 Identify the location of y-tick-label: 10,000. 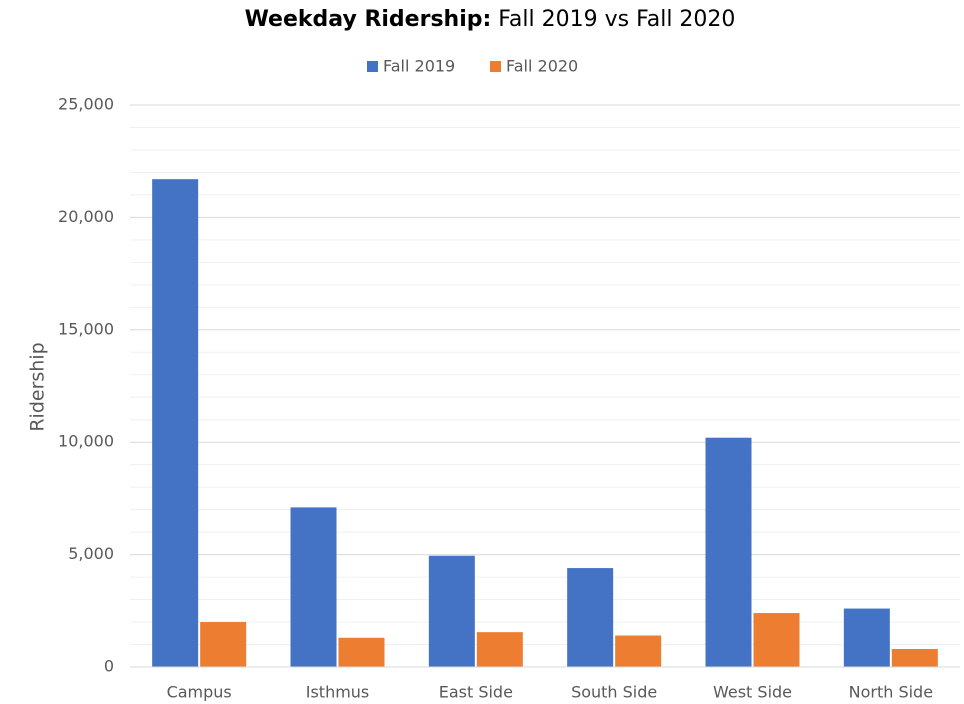
(86, 441).